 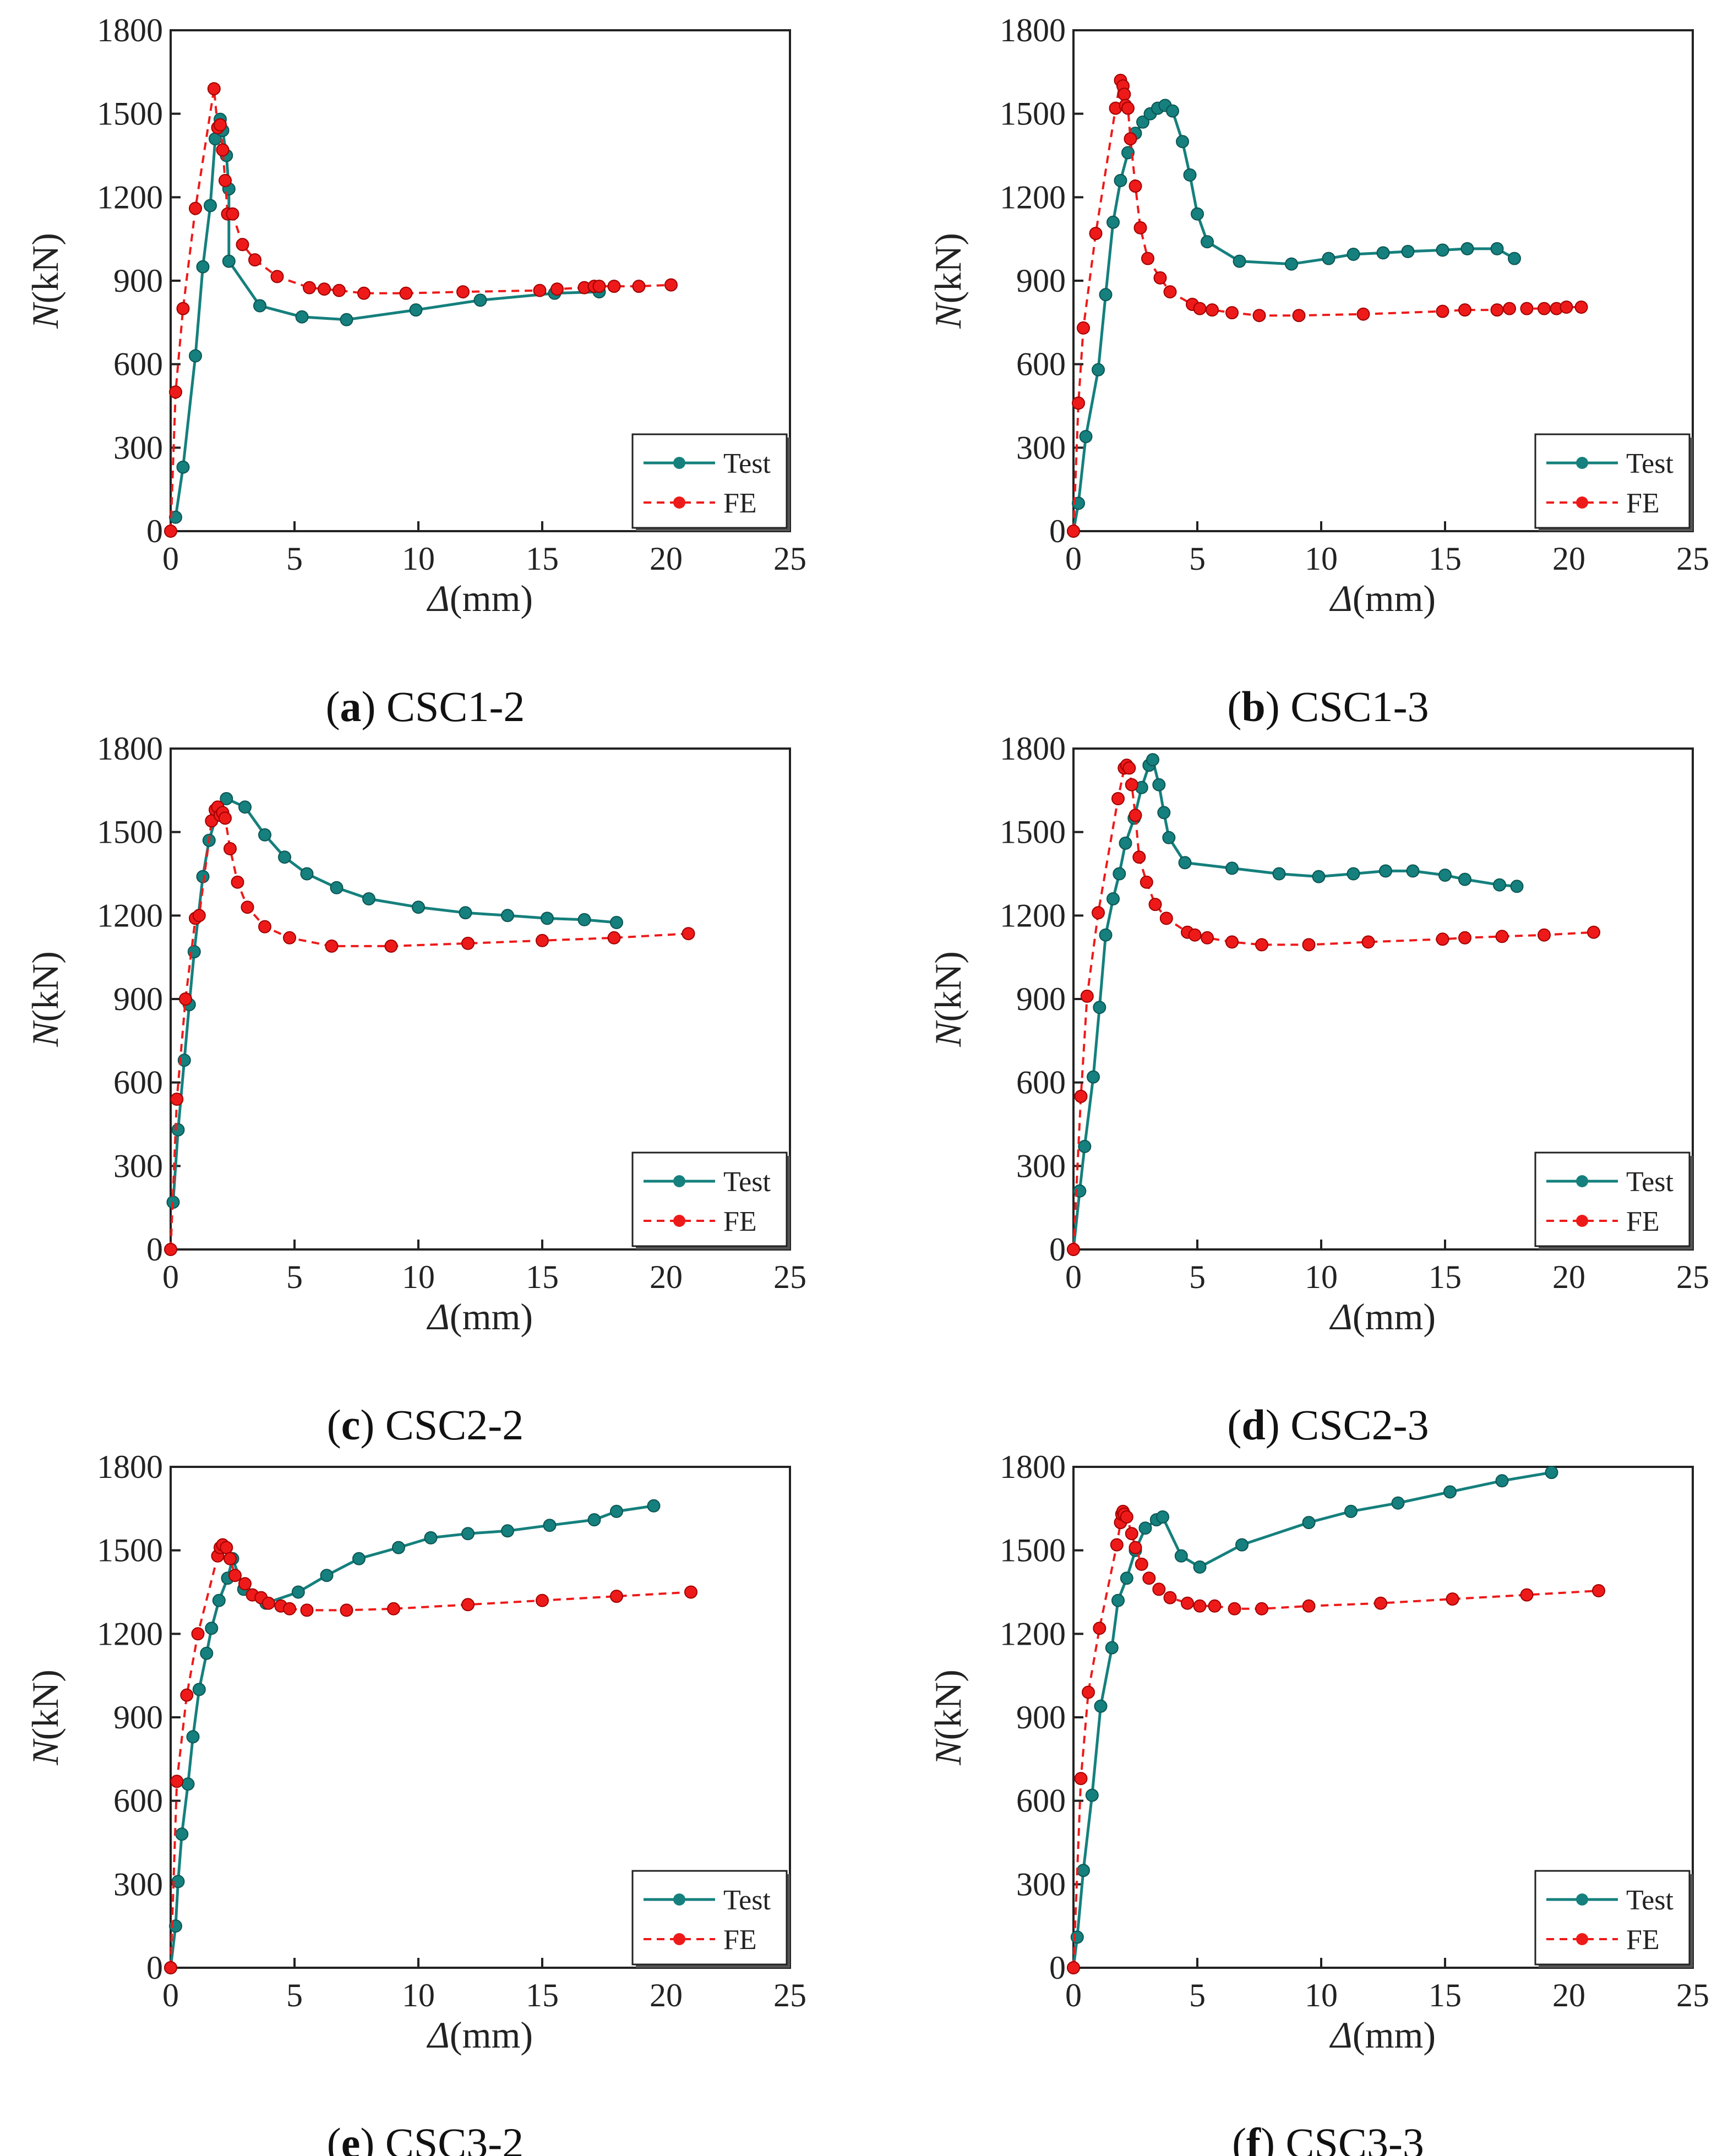 What do you see at coordinates (747, 1900) in the screenshot?
I see `legend-test-label: Test` at bounding box center [747, 1900].